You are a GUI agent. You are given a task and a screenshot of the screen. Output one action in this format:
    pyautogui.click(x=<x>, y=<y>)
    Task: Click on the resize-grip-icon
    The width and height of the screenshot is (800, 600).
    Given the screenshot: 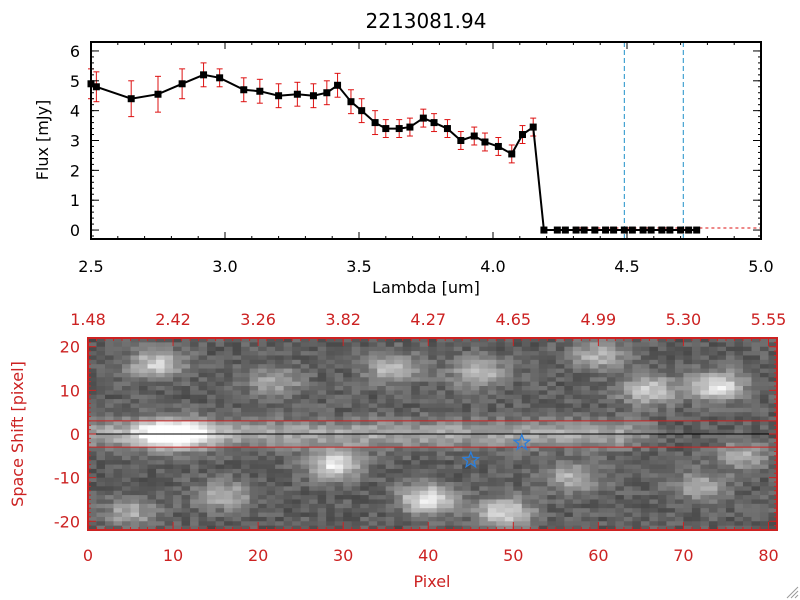 What is the action you would take?
    pyautogui.click(x=792, y=592)
    